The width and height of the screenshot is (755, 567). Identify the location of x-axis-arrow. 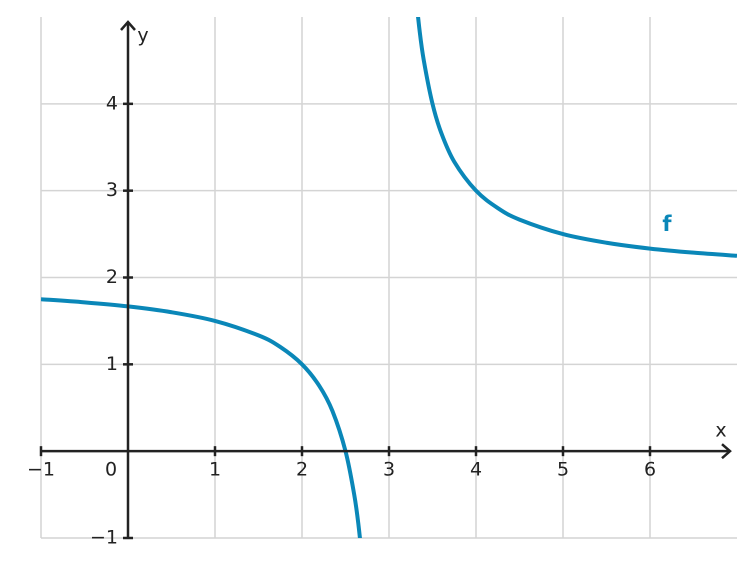
(726, 451).